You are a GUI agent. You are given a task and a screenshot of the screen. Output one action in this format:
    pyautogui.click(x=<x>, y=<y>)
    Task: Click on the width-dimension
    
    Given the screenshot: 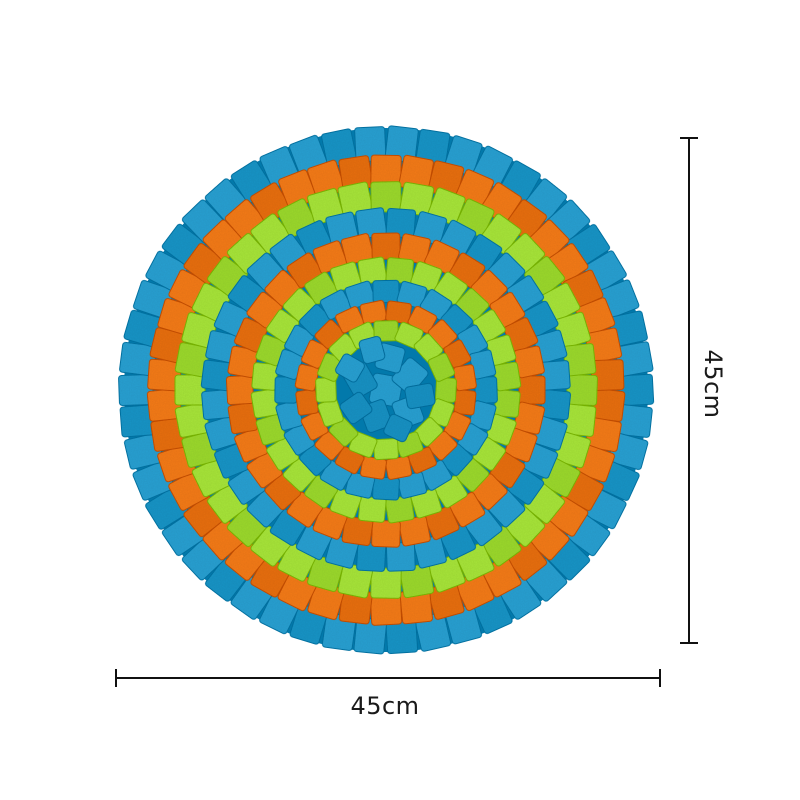 What is the action you would take?
    pyautogui.click(x=388, y=678)
    